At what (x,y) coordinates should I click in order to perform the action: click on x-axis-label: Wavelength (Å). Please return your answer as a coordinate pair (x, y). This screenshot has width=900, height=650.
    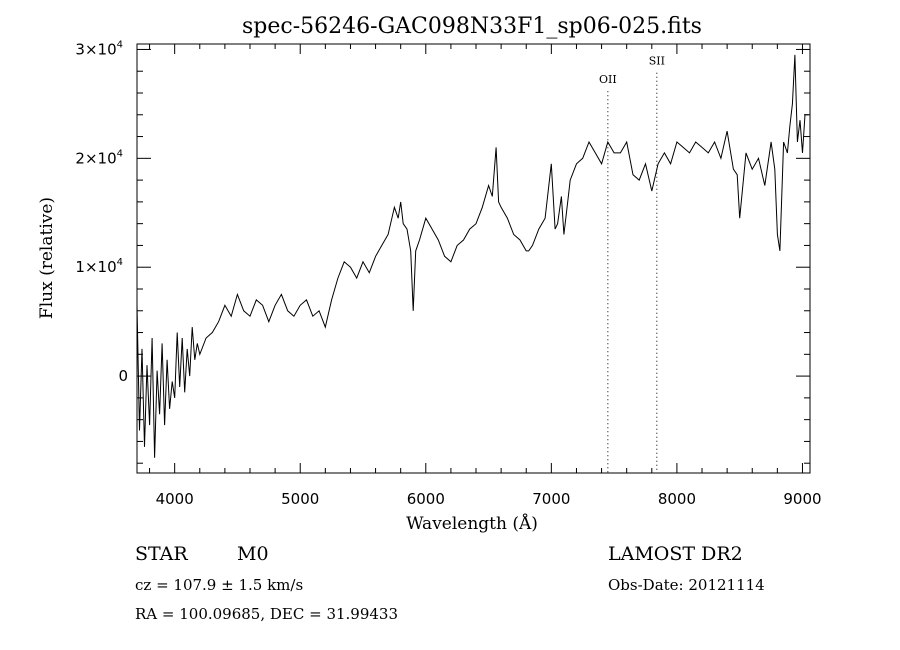
    Looking at the image, I should click on (472, 523).